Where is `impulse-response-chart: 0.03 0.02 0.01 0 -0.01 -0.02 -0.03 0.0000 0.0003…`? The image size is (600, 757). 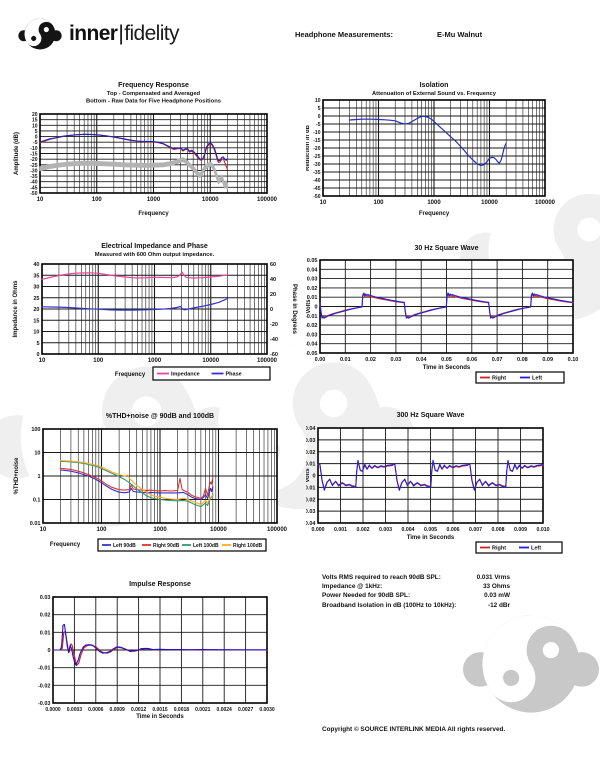 impulse-response-chart: 0.03 0.02 0.01 0 -0.01 -0.02 -0.03 0.0000 0.0003… is located at coordinates (160, 652).